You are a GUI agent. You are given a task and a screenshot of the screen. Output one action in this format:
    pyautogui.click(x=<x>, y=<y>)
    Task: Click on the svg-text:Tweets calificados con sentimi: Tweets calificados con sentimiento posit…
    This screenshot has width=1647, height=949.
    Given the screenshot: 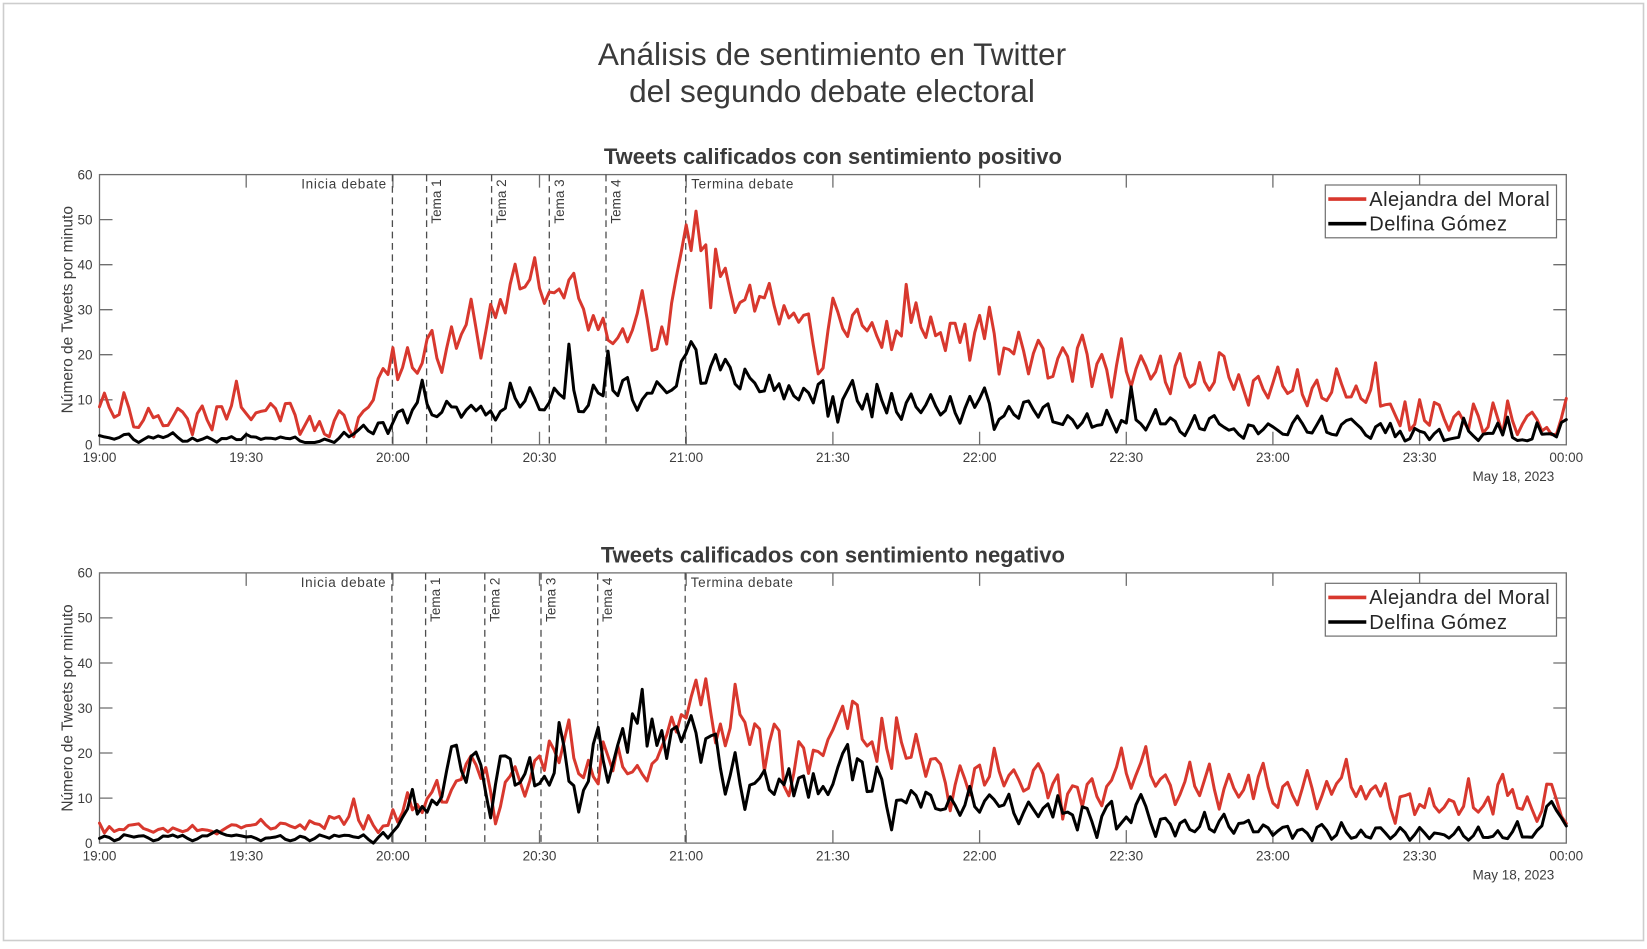 What is the action you would take?
    pyautogui.click(x=833, y=156)
    